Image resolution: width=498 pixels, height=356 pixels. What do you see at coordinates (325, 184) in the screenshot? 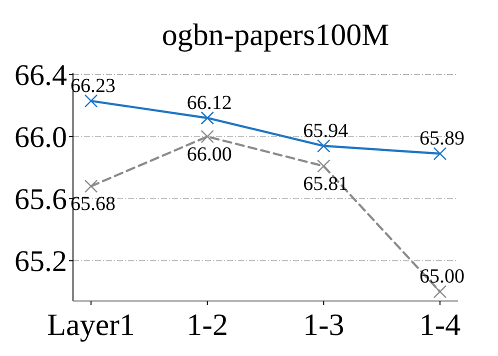
I see `data-label: 65.81` at bounding box center [325, 184].